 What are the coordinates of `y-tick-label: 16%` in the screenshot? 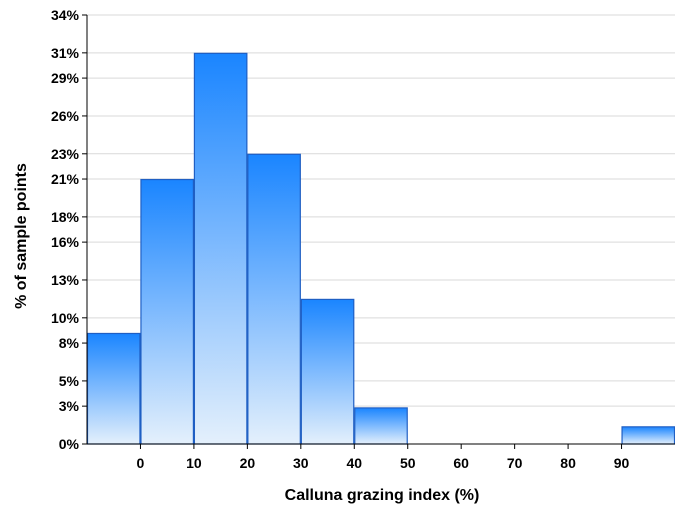 It's located at (65, 242).